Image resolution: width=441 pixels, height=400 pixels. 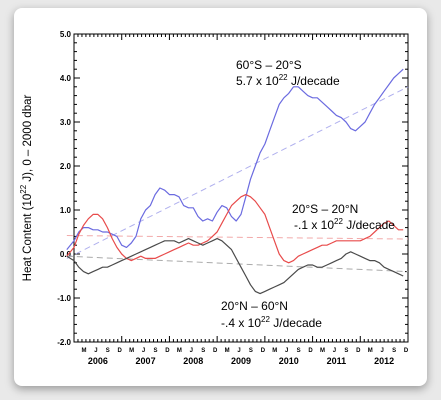 What do you see at coordinates (344, 224) in the screenshot?
I see `annotation-20s-20n-rate: -.1 x 1022 J/decade` at bounding box center [344, 224].